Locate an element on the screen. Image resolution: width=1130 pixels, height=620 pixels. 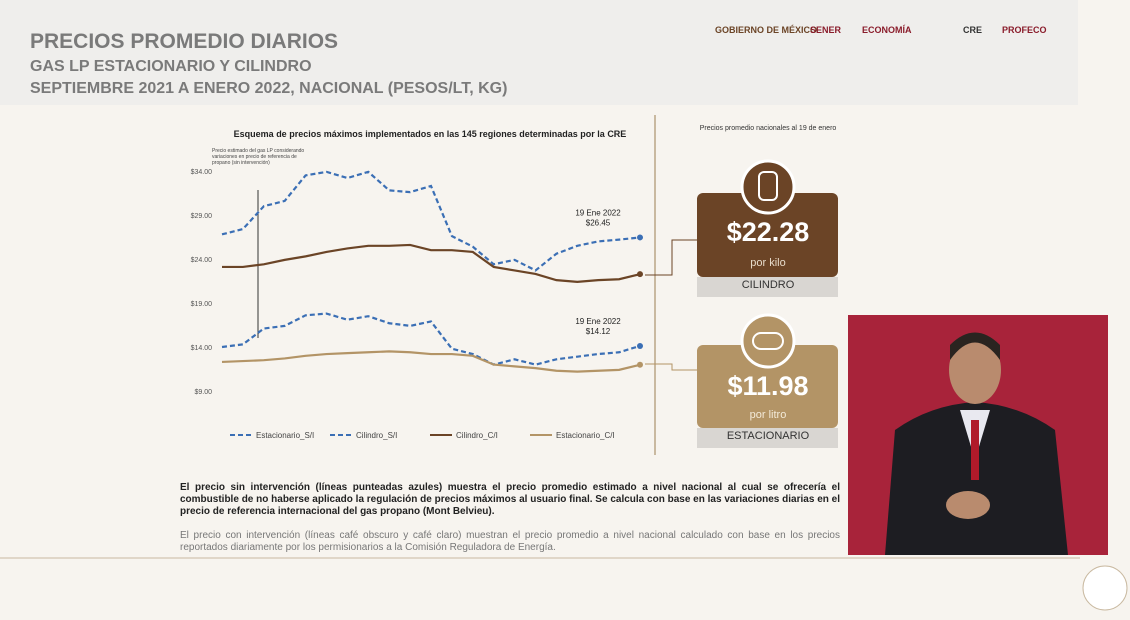
box-label: ESTACIONARIO is located at coordinates (768, 436).